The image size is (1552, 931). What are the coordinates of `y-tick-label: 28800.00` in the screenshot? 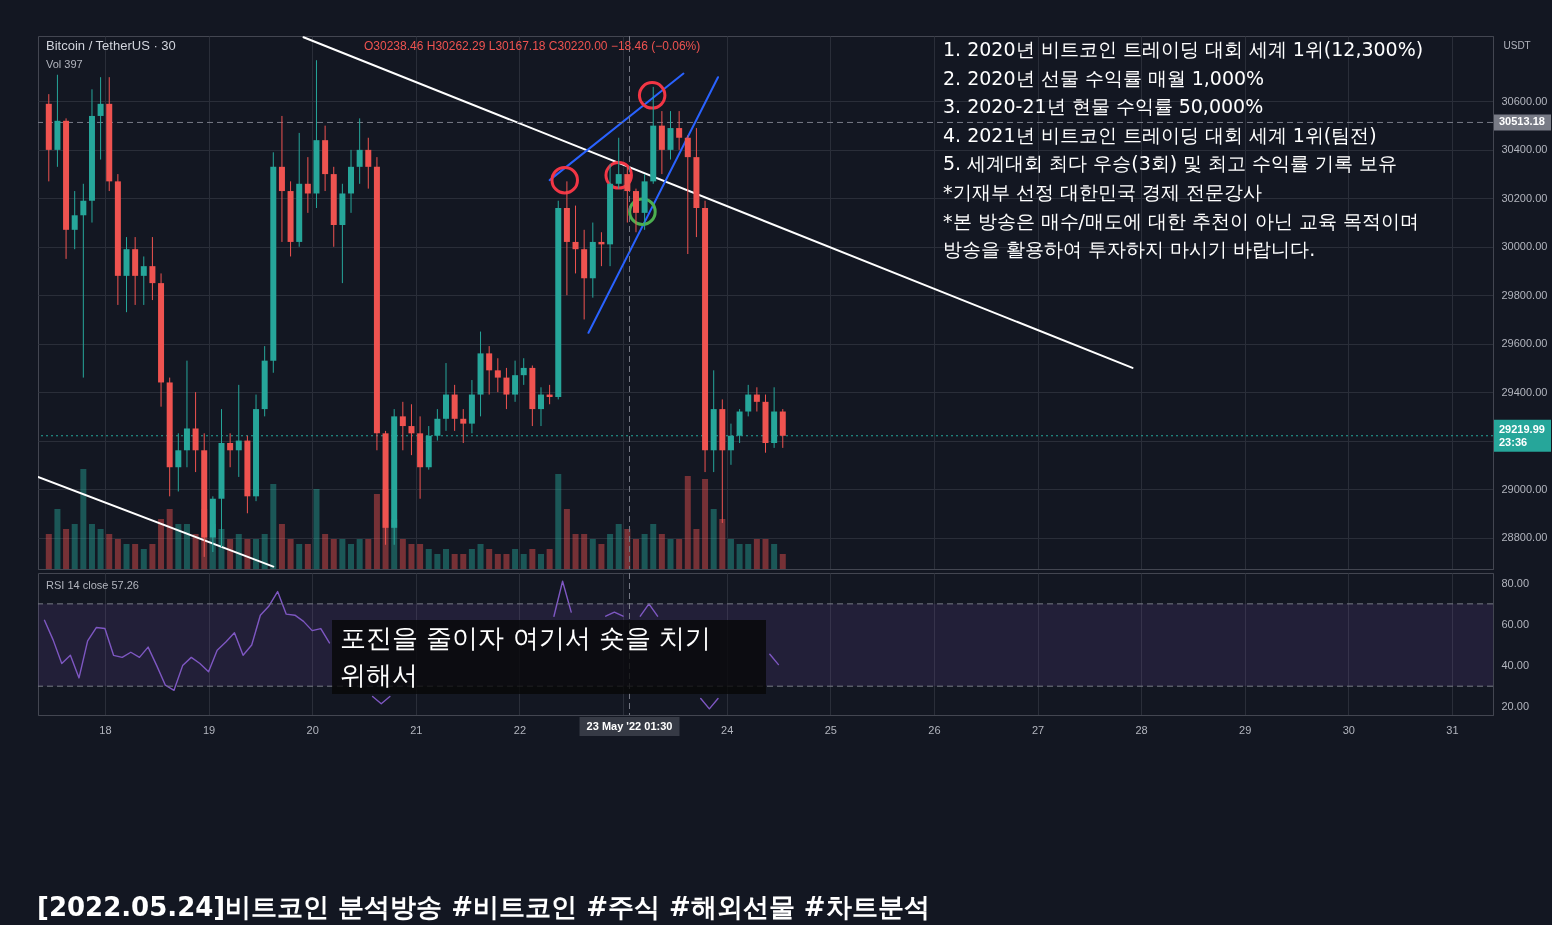 It's located at (1524, 537).